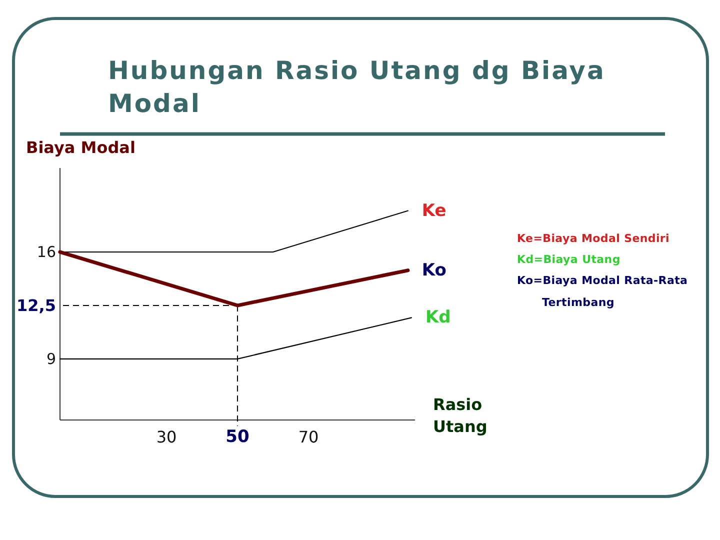 The image size is (720, 540). What do you see at coordinates (166, 437) in the screenshot?
I see `x-tick-label: 30` at bounding box center [166, 437].